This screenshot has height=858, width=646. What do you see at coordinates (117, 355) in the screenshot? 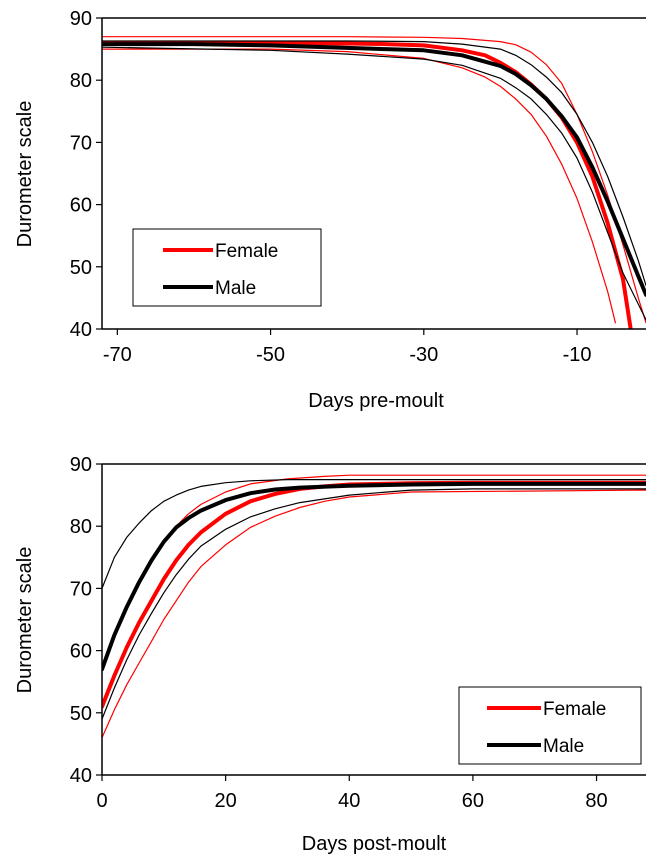
I see `x-tick-label: -70` at bounding box center [117, 355].